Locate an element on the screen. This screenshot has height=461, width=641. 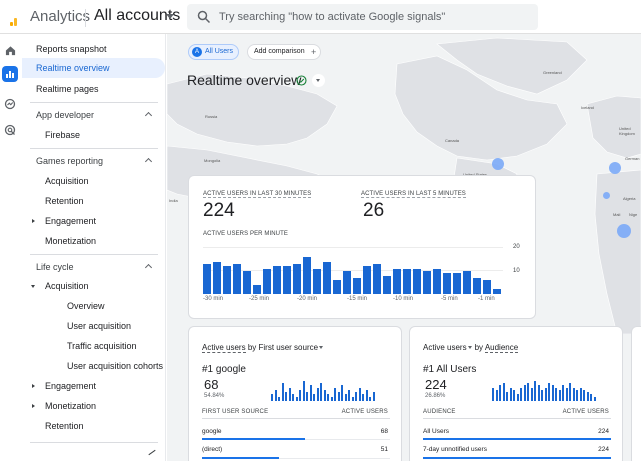
nav-lifecycle-engagement: Engagement is located at coordinates (93, 386).